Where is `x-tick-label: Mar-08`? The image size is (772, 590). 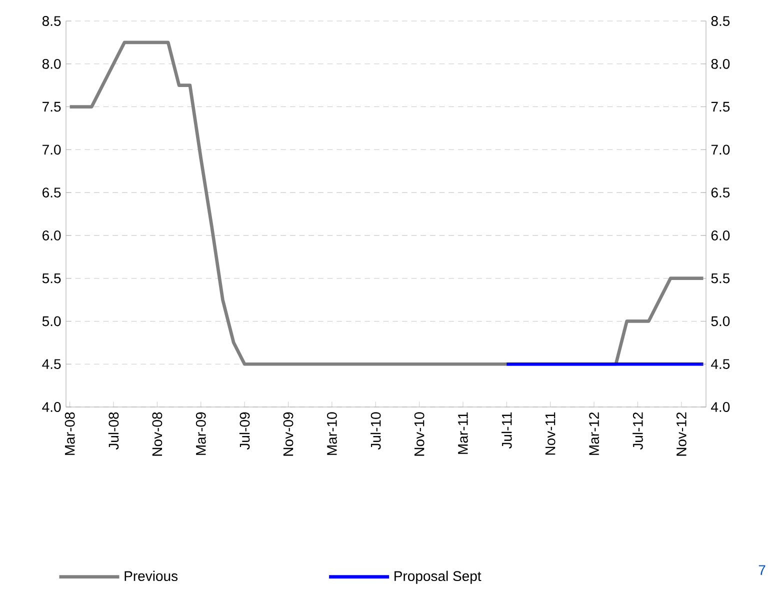
x-tick-label: Mar-08 is located at coordinates (69, 433).